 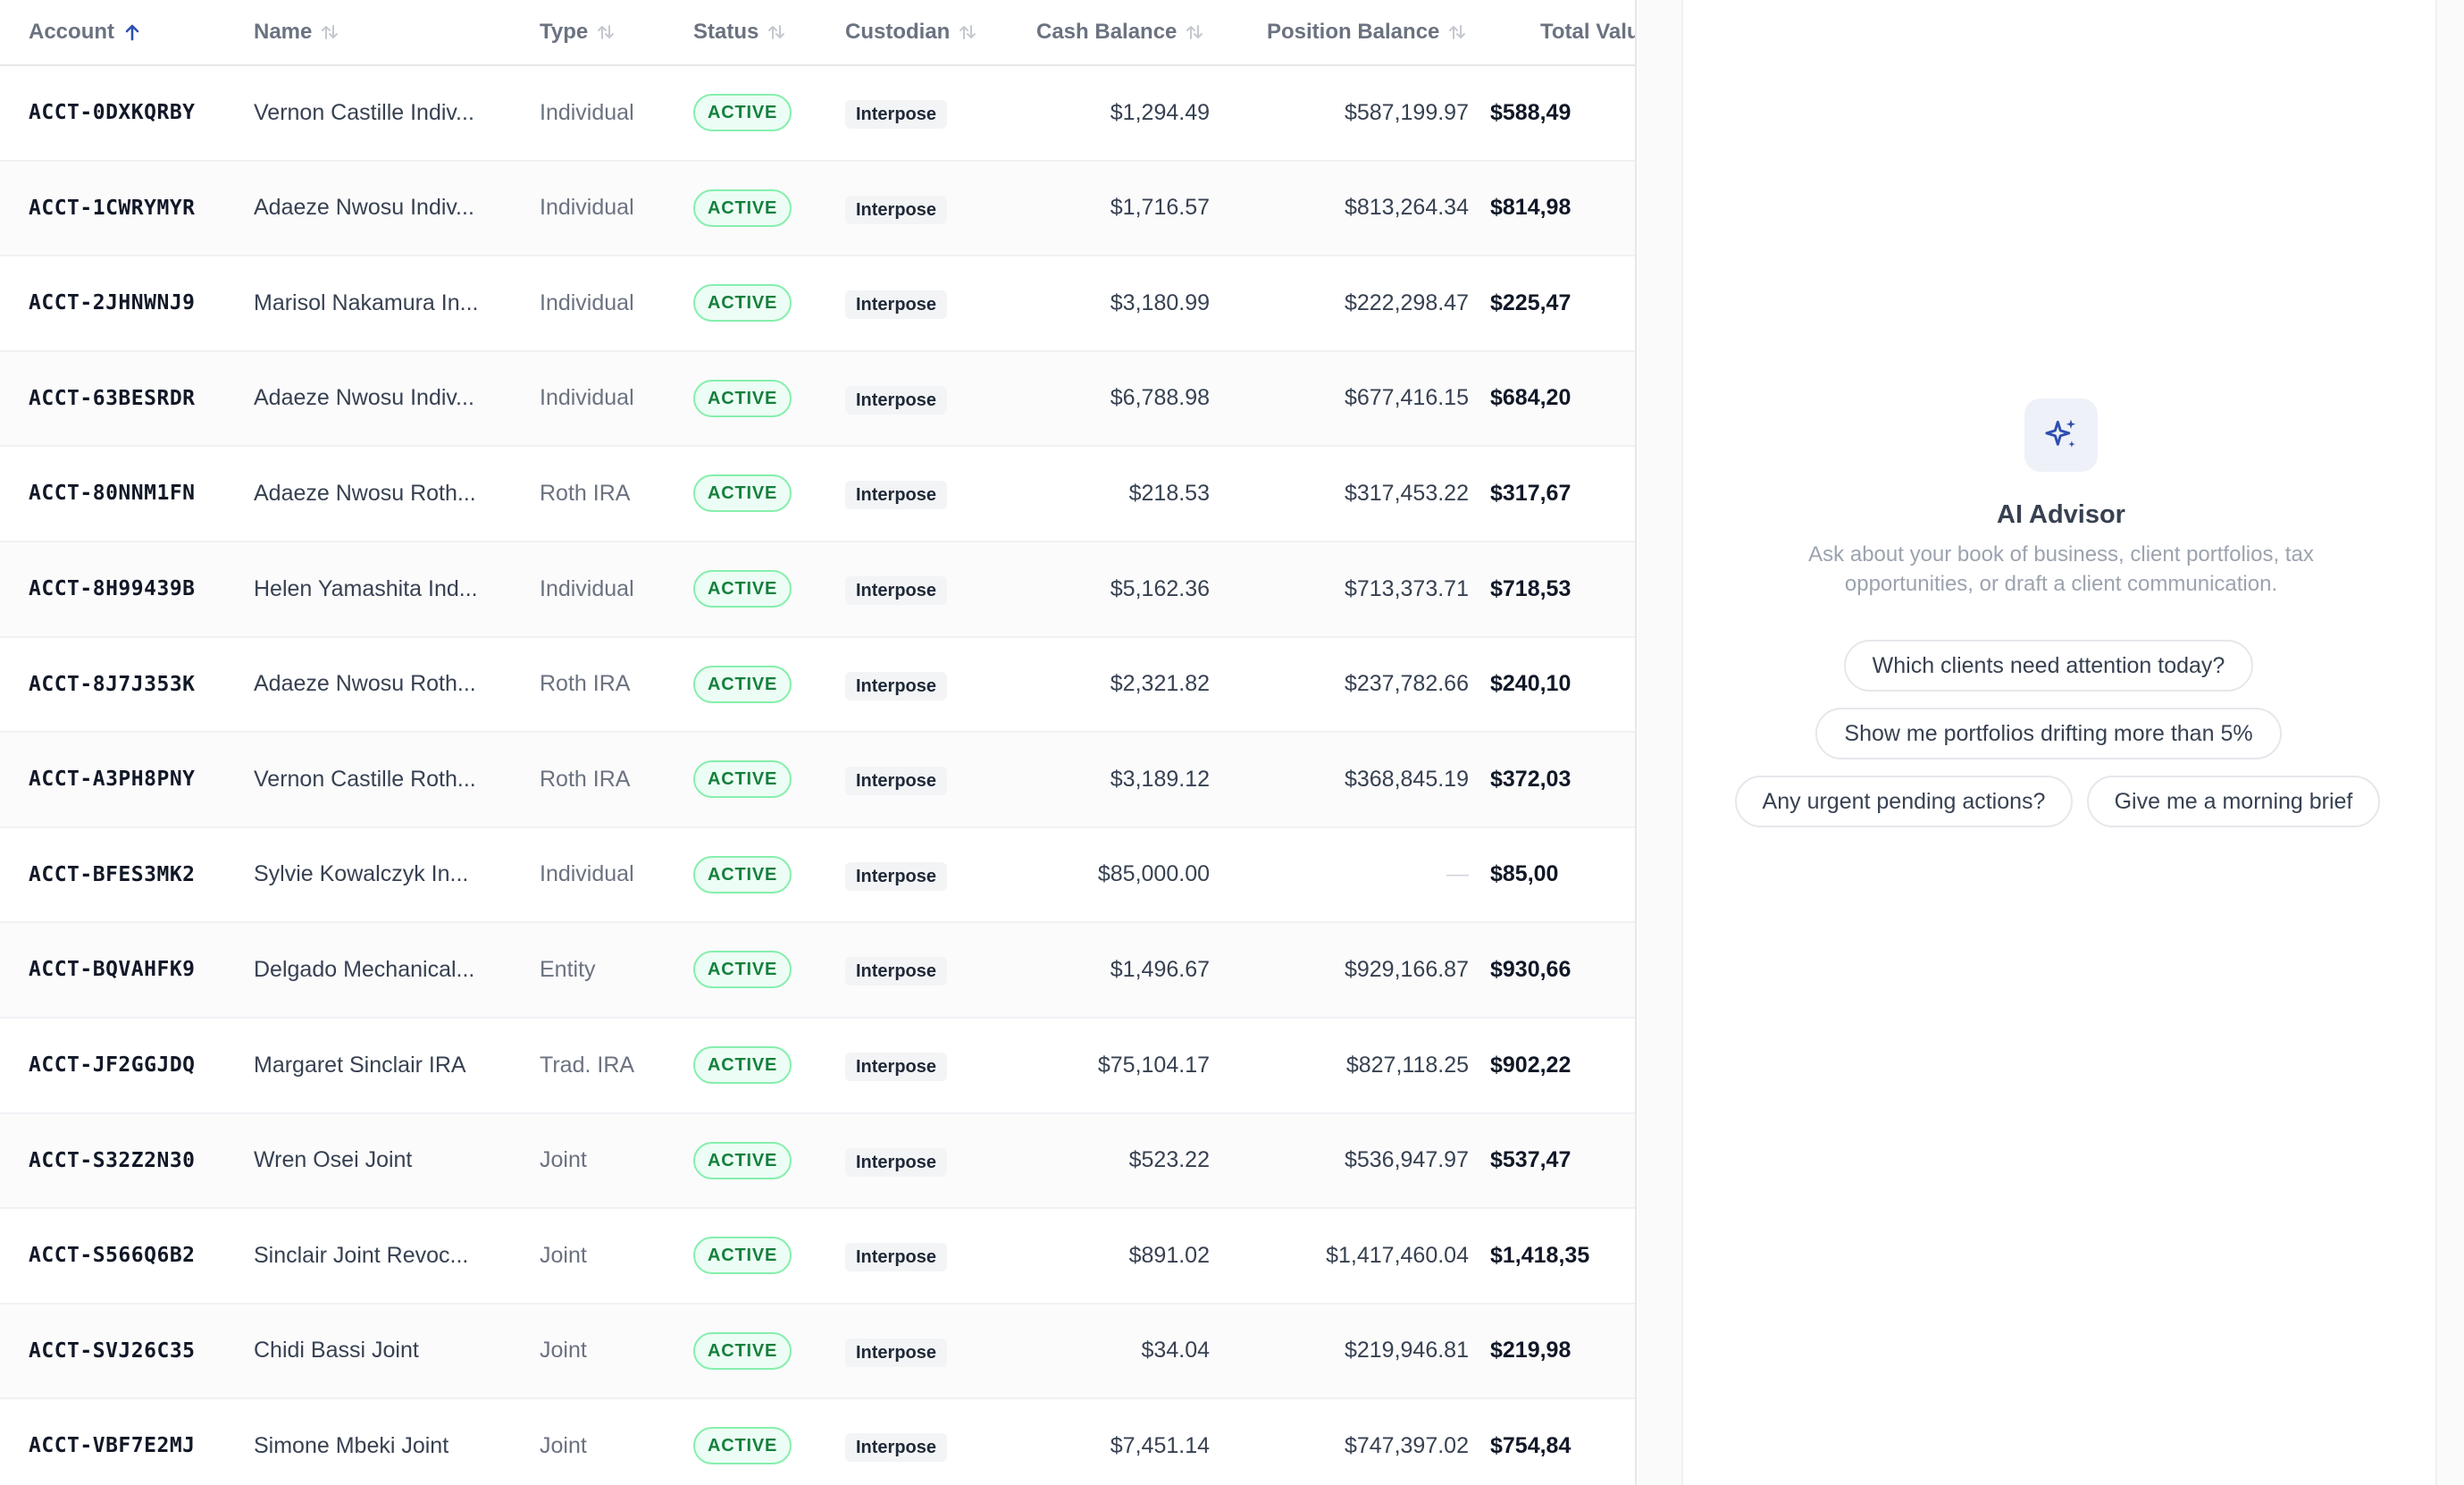 What do you see at coordinates (1530, 1065) in the screenshot?
I see `total-value-cell: $902,22` at bounding box center [1530, 1065].